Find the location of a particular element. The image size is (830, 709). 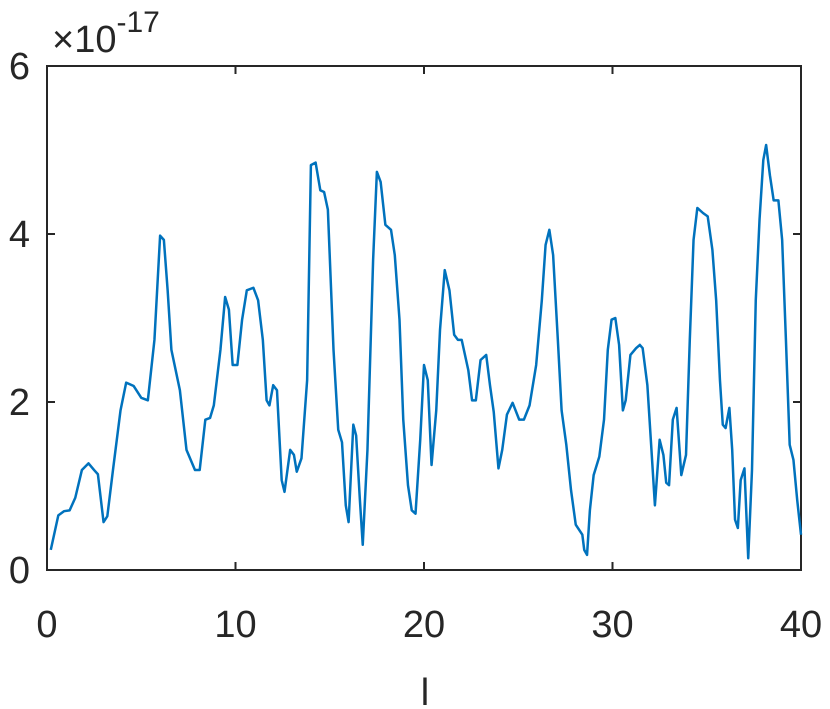

y-tick-label: 2 is located at coordinates (19, 403).